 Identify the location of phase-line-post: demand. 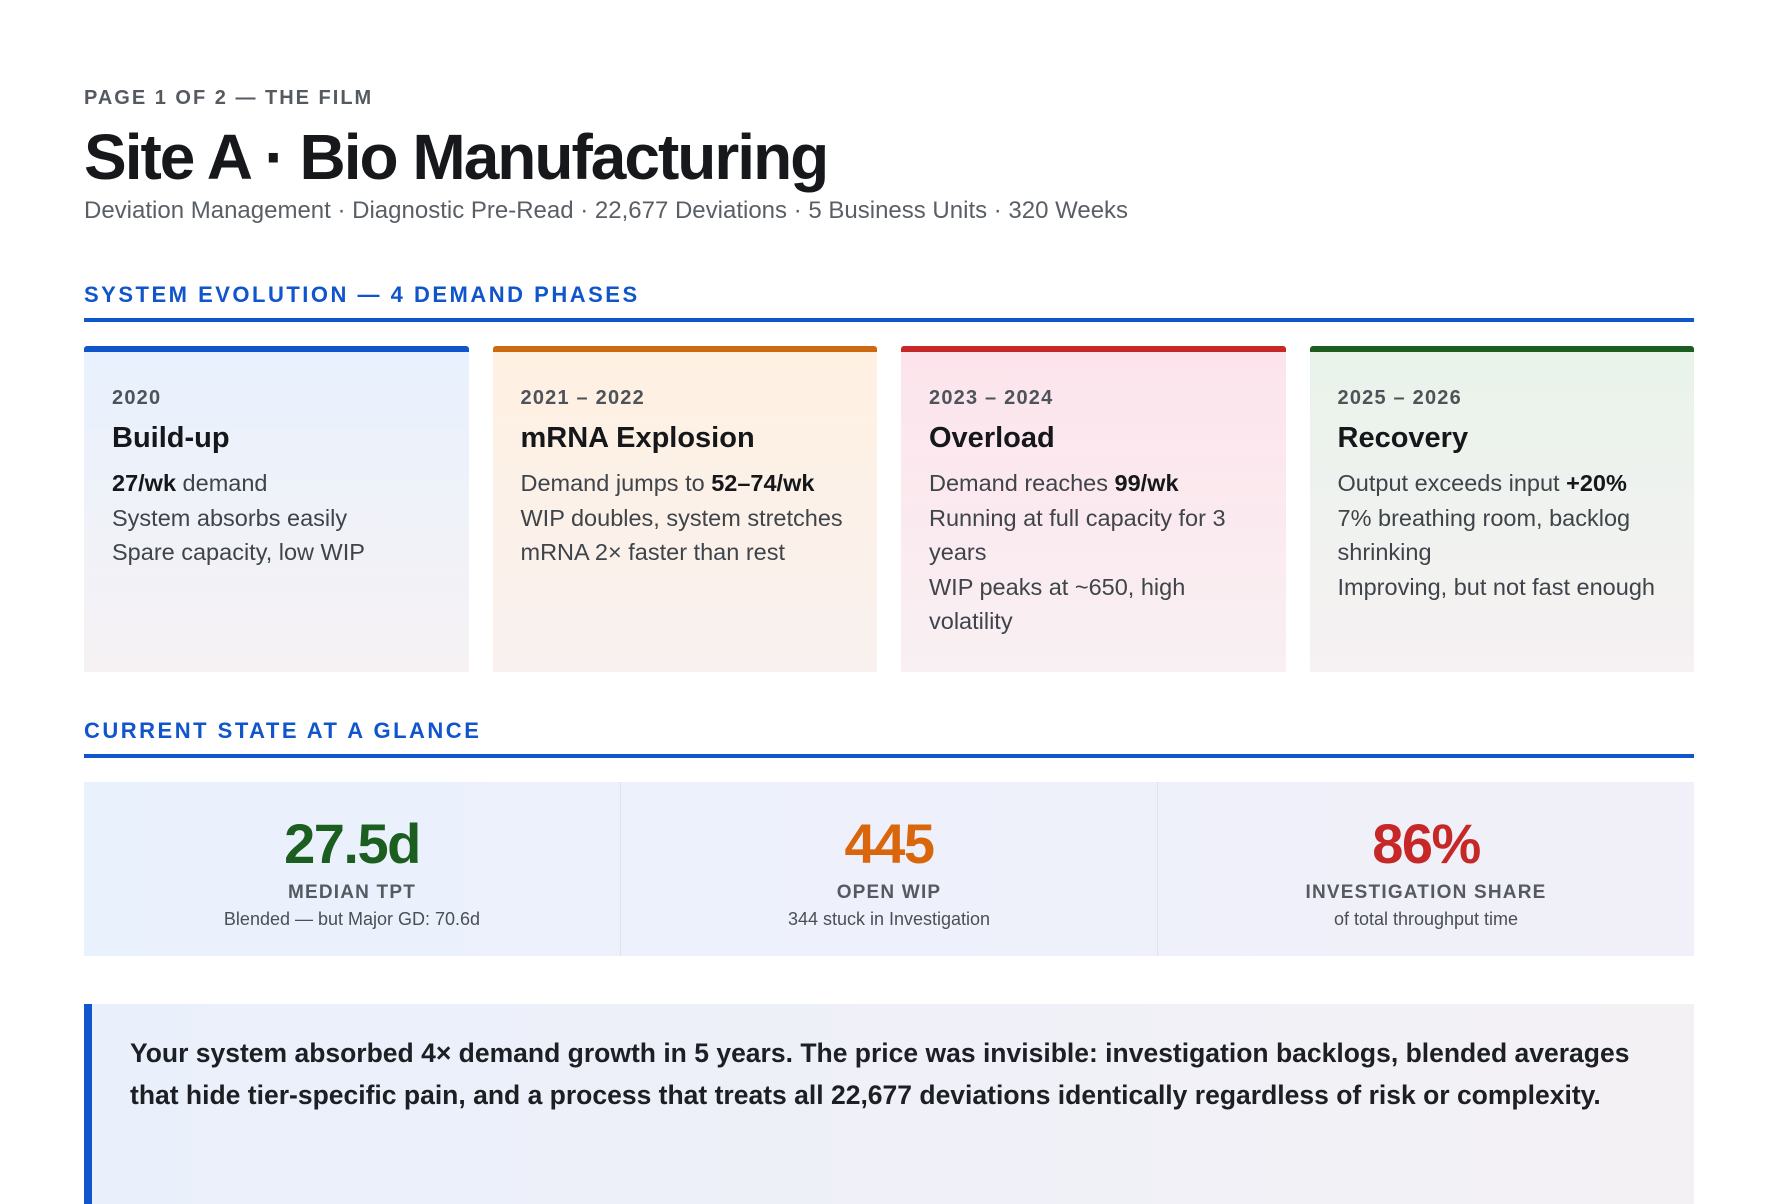
(222, 483).